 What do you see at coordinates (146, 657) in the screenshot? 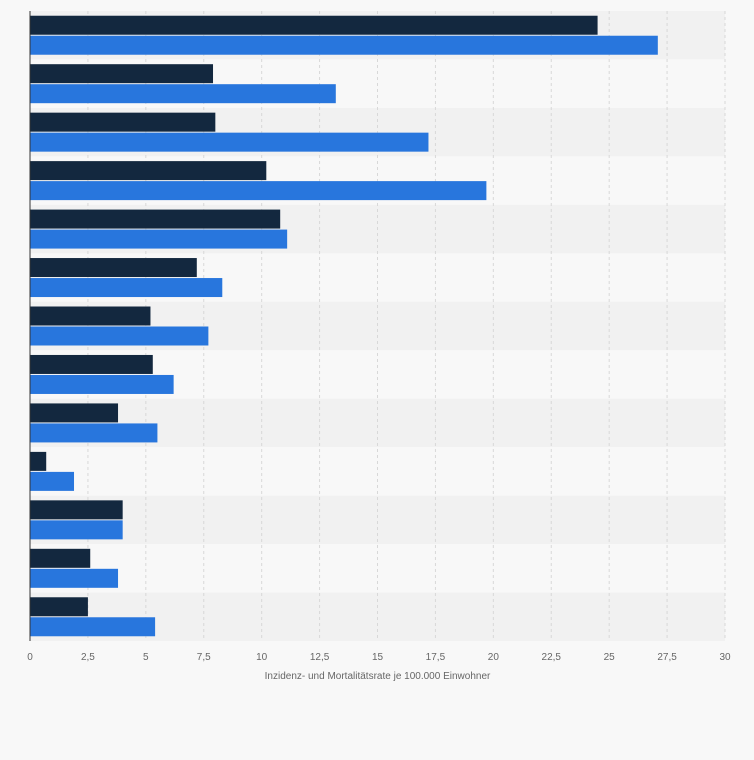
I see `x-tick-label: 5` at bounding box center [146, 657].